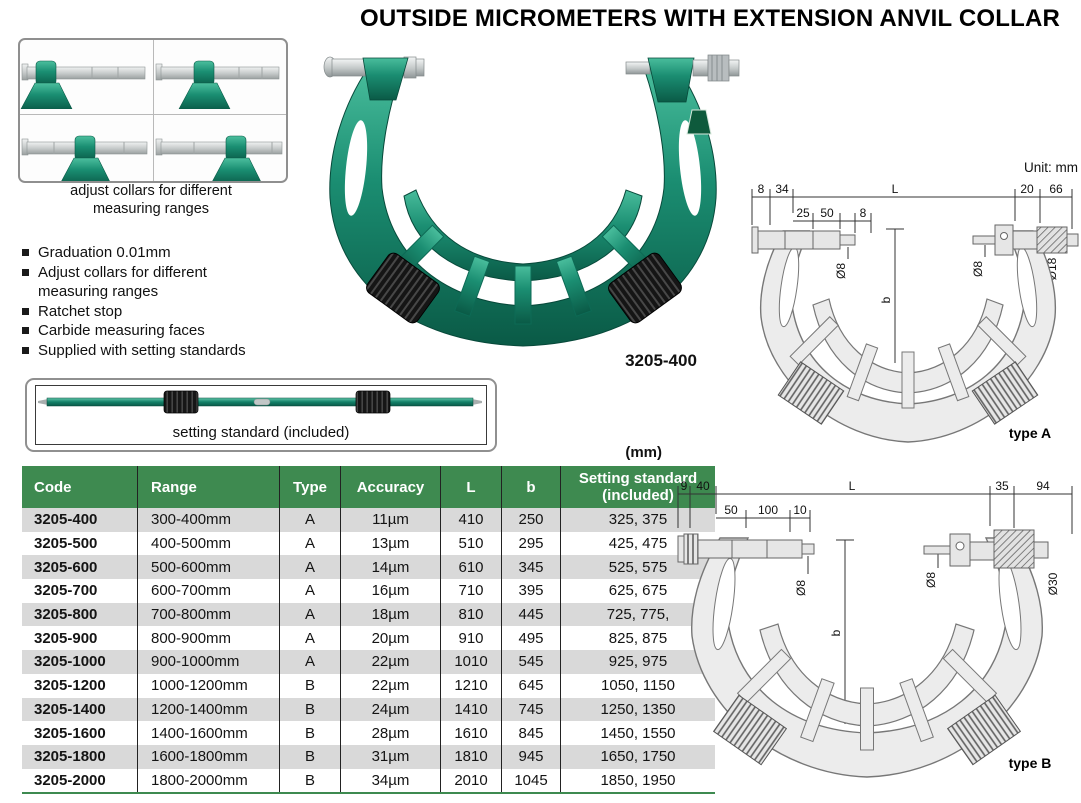  Describe the element at coordinates (637, 756) in the screenshot. I see `table-cell: 1650, 1750` at that location.